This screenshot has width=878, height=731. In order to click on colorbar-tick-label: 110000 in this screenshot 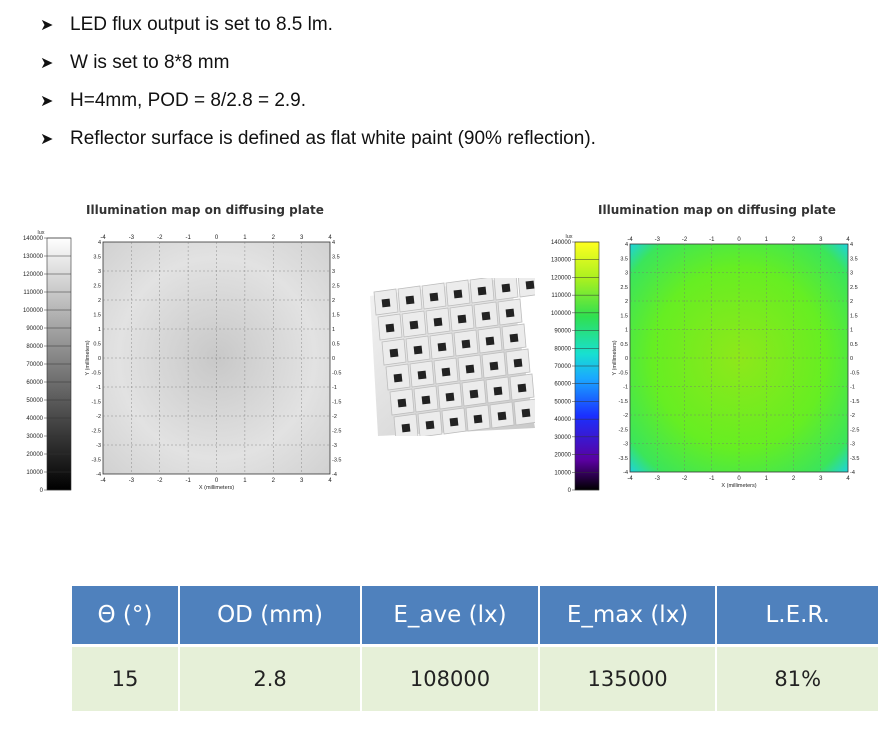, I will do `click(33, 293)`.